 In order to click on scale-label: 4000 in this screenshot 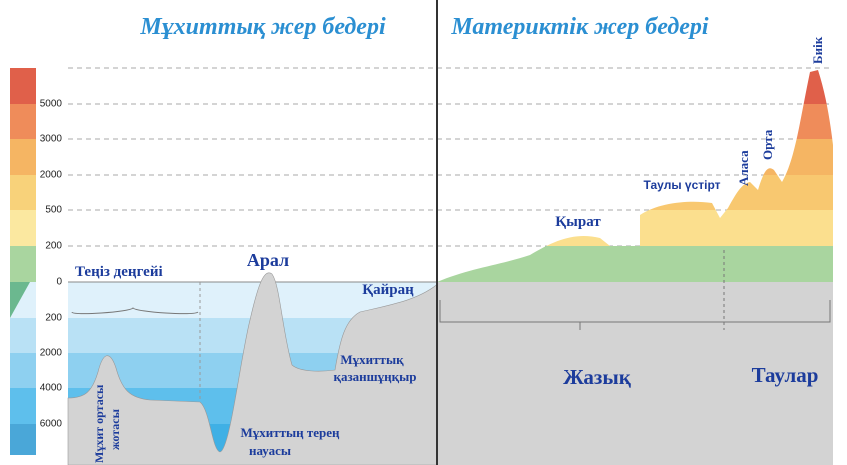, I will do `click(51, 388)`.